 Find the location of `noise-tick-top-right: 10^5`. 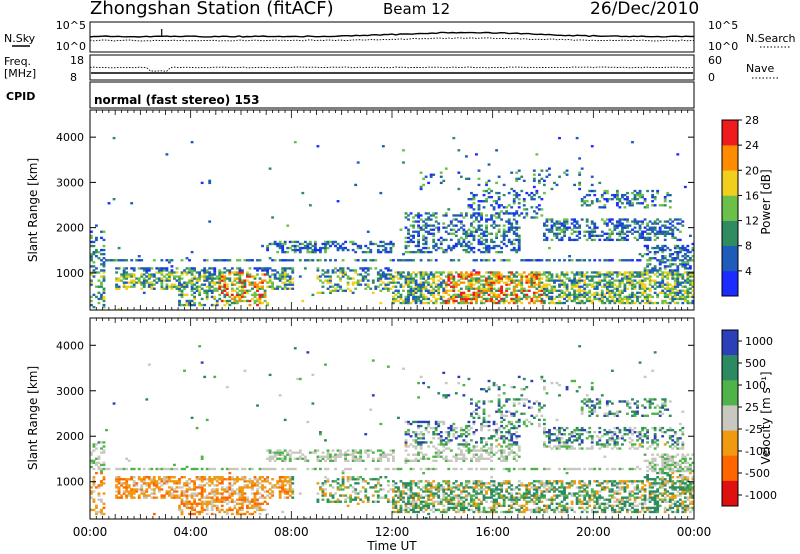

noise-tick-top-right: 10^5 is located at coordinates (723, 25).